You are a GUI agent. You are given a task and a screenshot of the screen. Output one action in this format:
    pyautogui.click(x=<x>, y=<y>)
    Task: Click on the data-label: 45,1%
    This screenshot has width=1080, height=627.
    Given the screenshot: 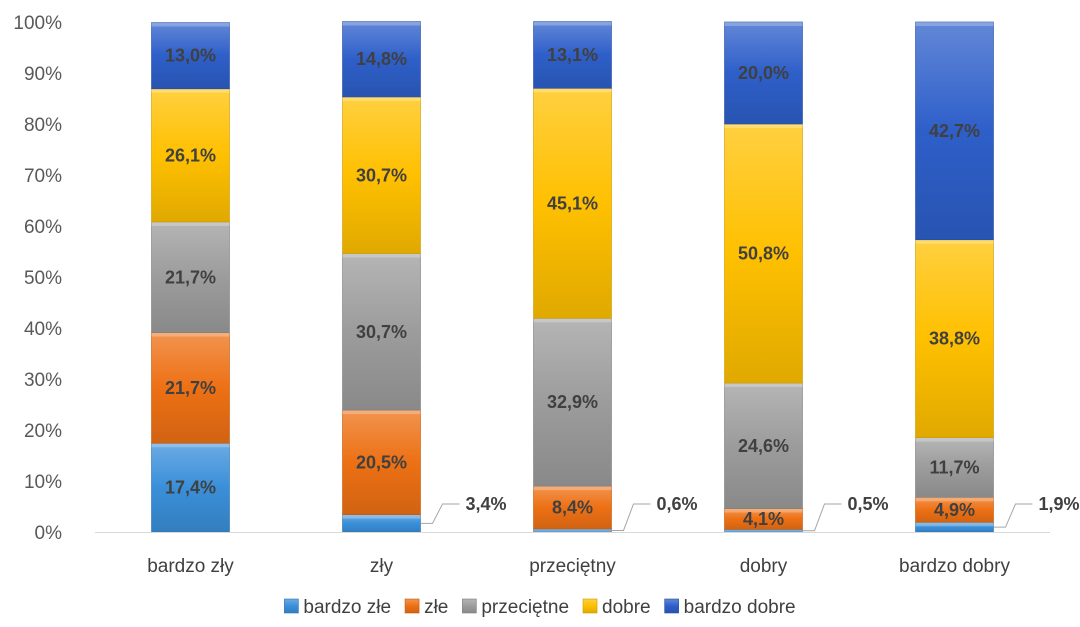 What is the action you would take?
    pyautogui.click(x=572, y=203)
    